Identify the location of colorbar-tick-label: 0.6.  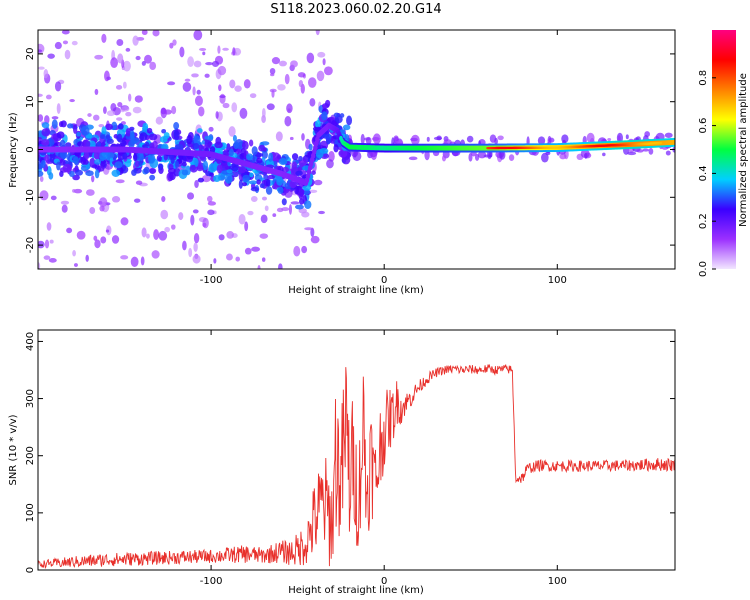
(703, 126).